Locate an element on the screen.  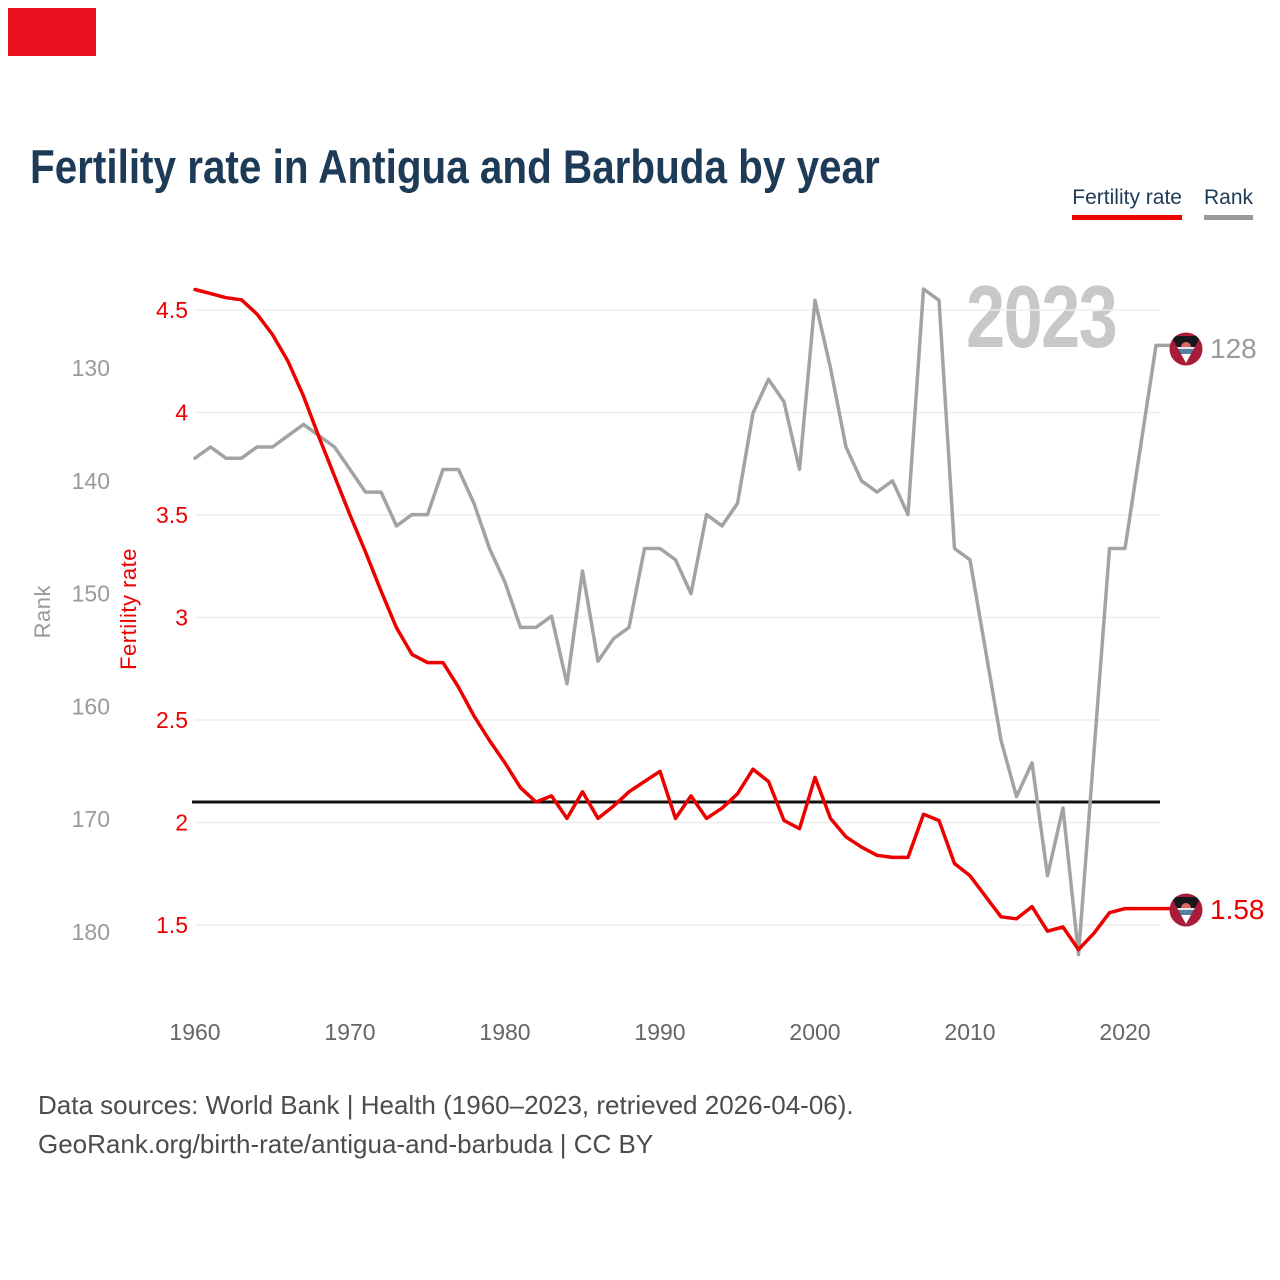
legend-label-rank: Rank is located at coordinates (1228, 197).